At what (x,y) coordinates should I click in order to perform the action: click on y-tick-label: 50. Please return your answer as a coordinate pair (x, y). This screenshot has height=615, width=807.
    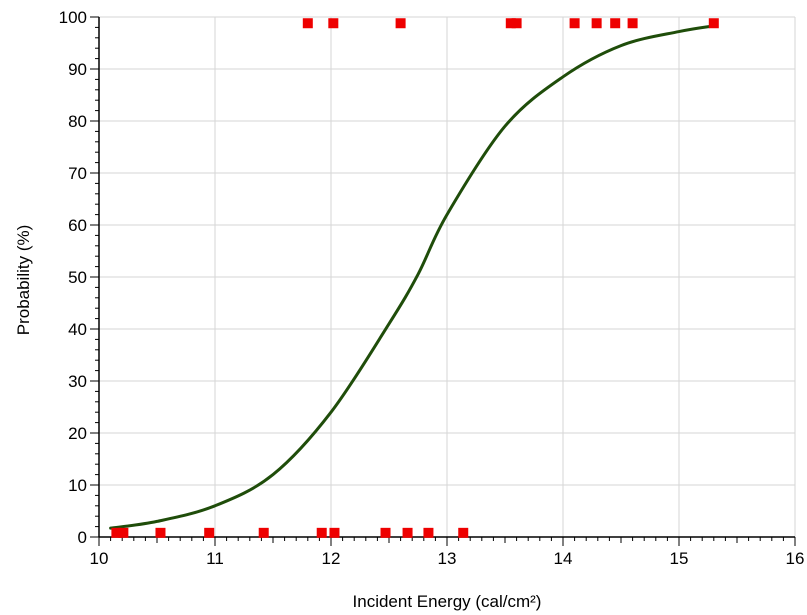
    Looking at the image, I should click on (77, 277).